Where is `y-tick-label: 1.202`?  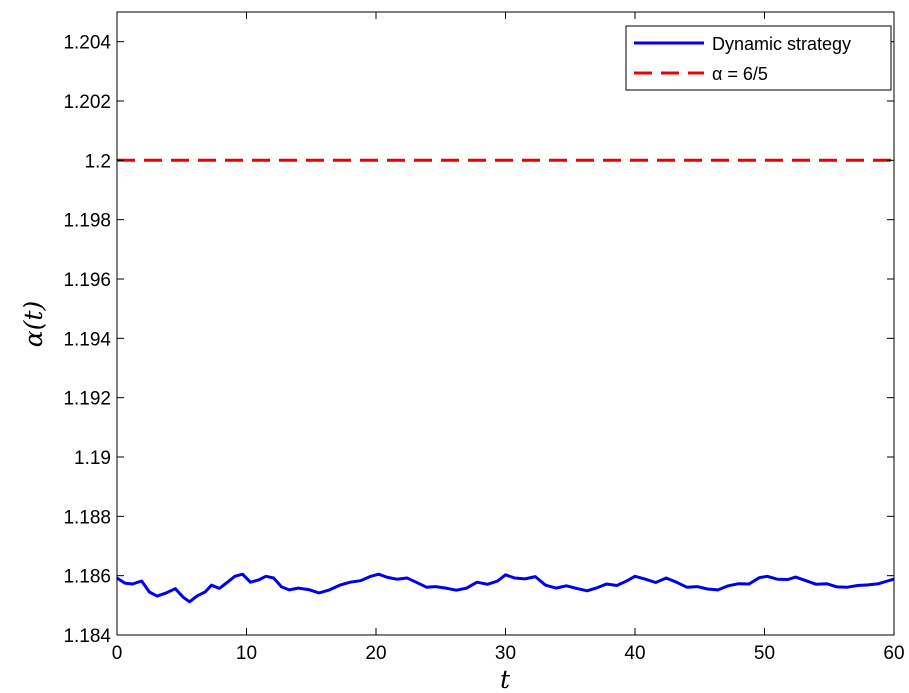
y-tick-label: 1.202 is located at coordinates (87, 102).